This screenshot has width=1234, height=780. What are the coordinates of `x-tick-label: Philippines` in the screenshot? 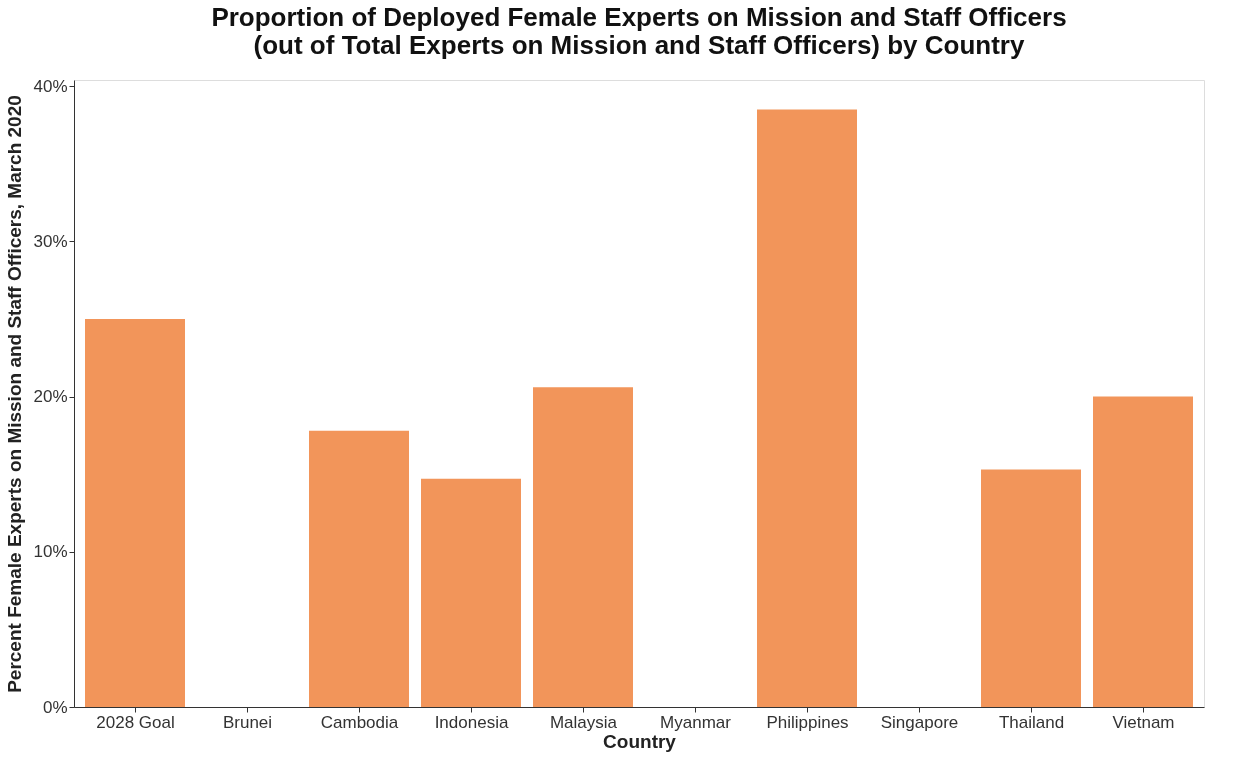 It's located at (807, 722).